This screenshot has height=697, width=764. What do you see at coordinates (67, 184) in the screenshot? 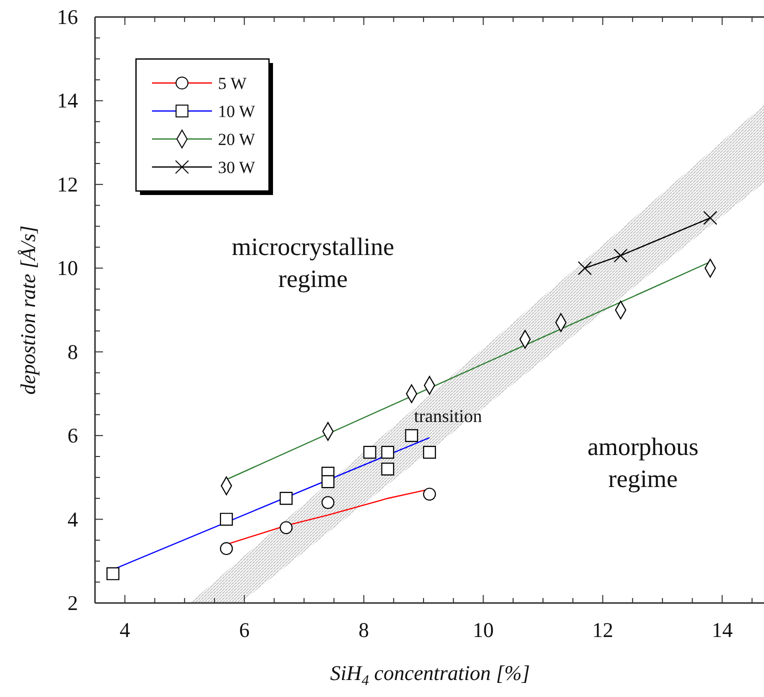
I see `y-tick-label: 12` at bounding box center [67, 184].